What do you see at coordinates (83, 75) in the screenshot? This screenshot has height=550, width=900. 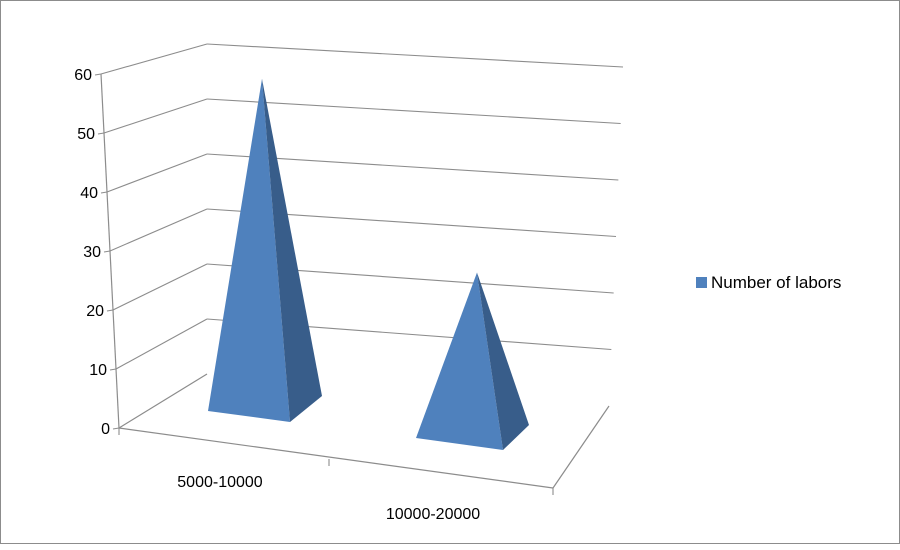 I see `y-tick-label: 60` at bounding box center [83, 75].